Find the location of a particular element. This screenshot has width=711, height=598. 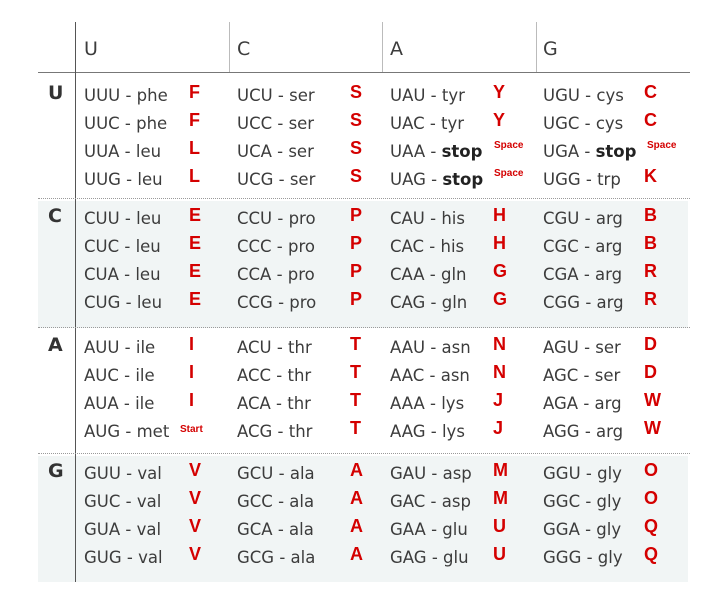

codon-entry: UAG - stop Space is located at coordinates (460, 180).